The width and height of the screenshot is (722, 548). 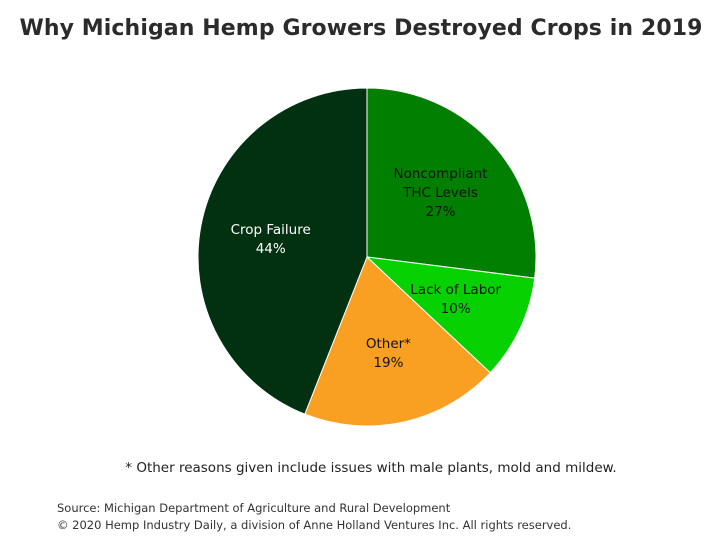 What do you see at coordinates (388, 363) in the screenshot?
I see `slice-percent-label: 19%` at bounding box center [388, 363].